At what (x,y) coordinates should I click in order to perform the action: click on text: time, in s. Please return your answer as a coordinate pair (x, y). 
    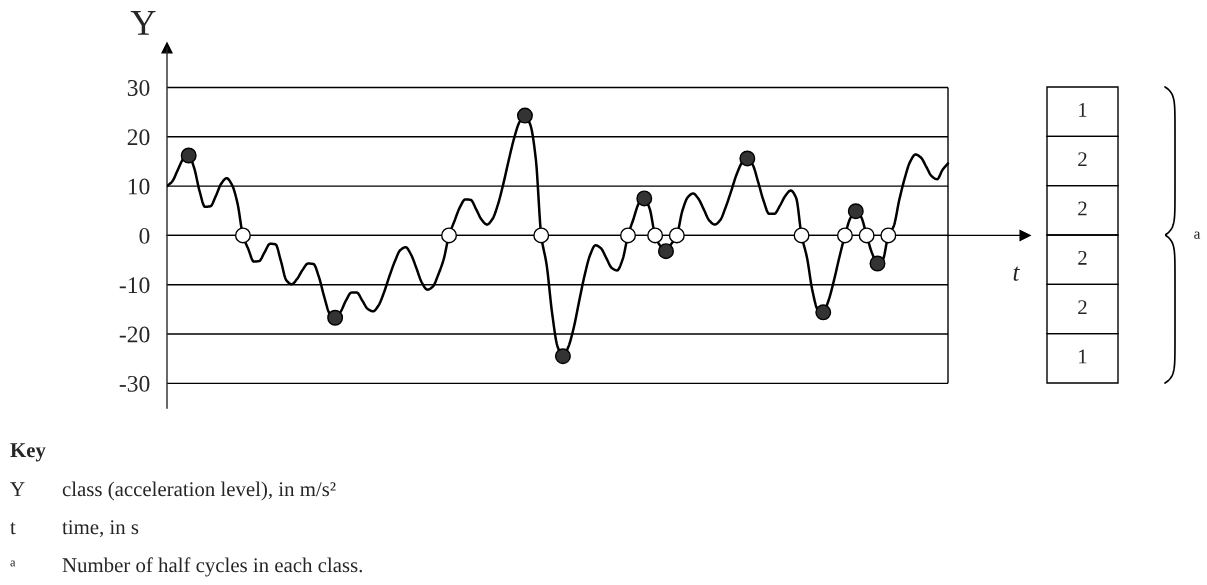
    Looking at the image, I should click on (100, 529).